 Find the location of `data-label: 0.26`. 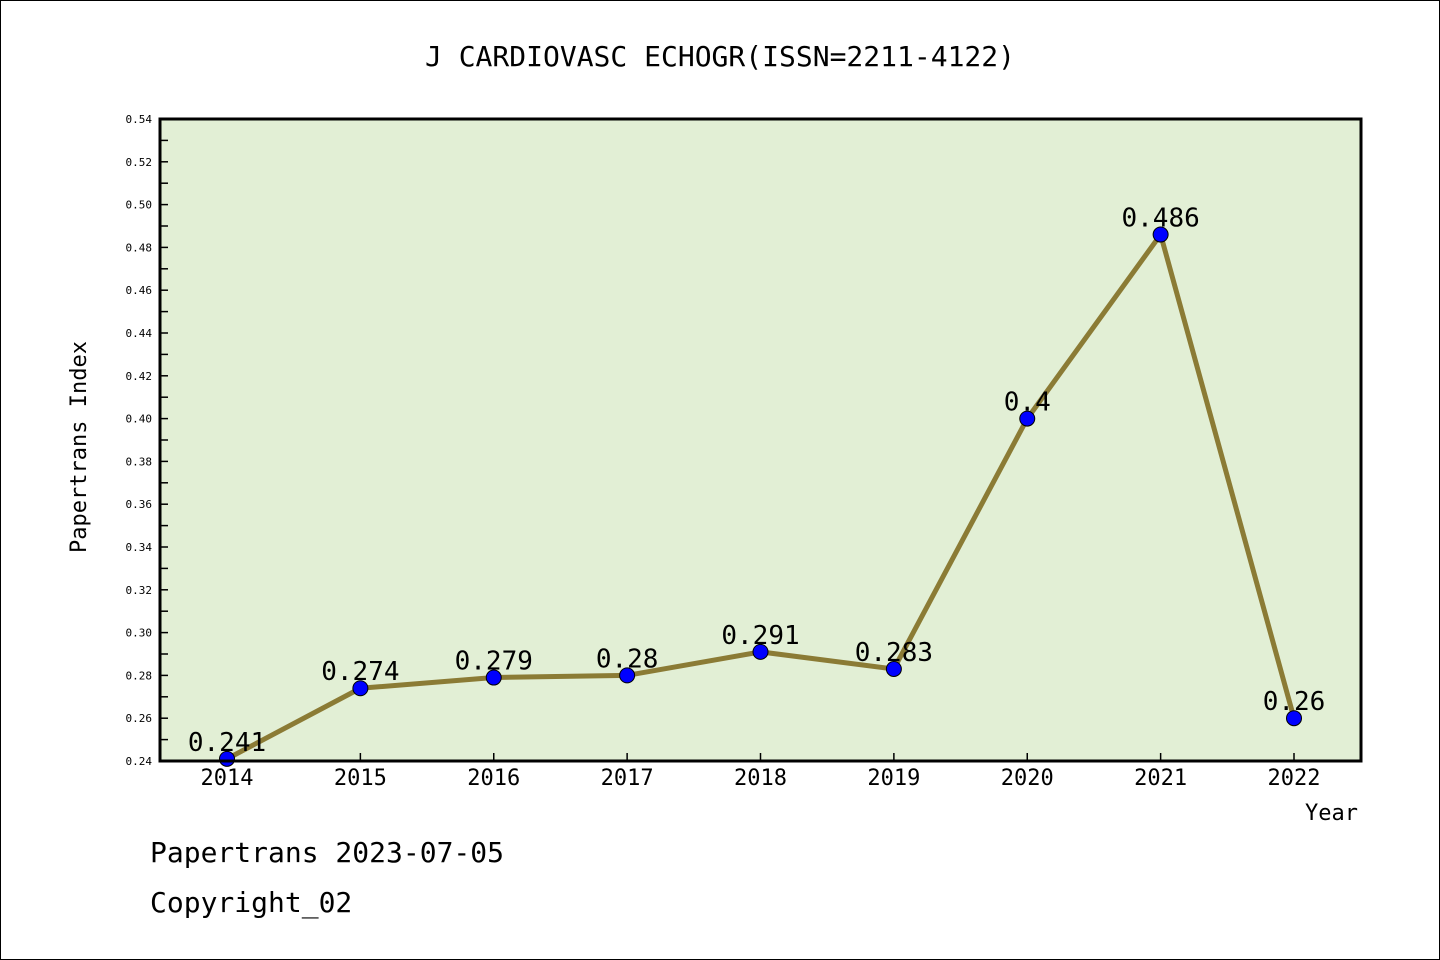

data-label: 0.26 is located at coordinates (1294, 702).